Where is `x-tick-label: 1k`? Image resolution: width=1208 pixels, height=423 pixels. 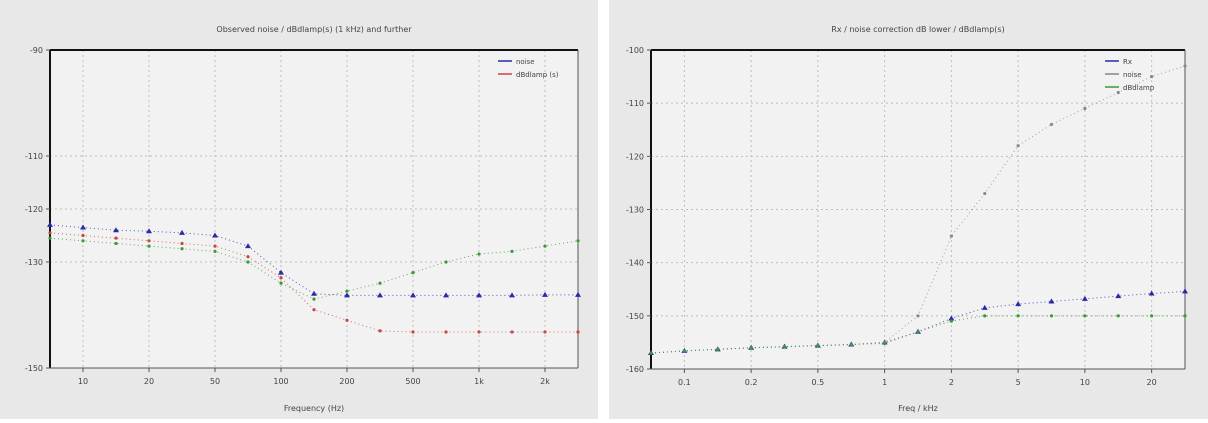
x-tick-label: 1k is located at coordinates (479, 381).